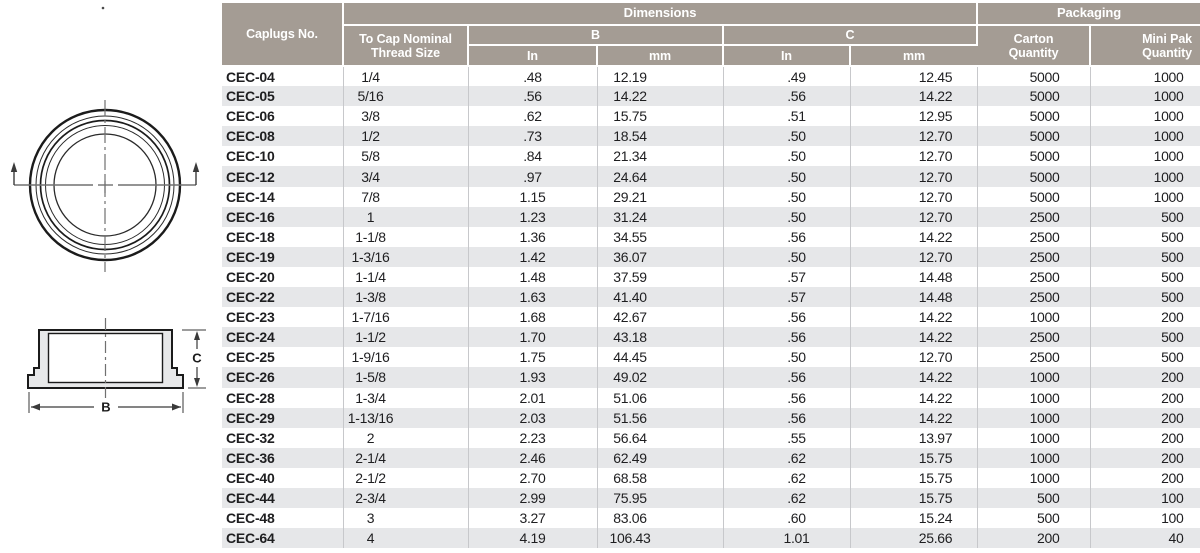 This screenshot has height=553, width=1200. I want to click on thread-size-cell: 1-9/16, so click(406, 357).